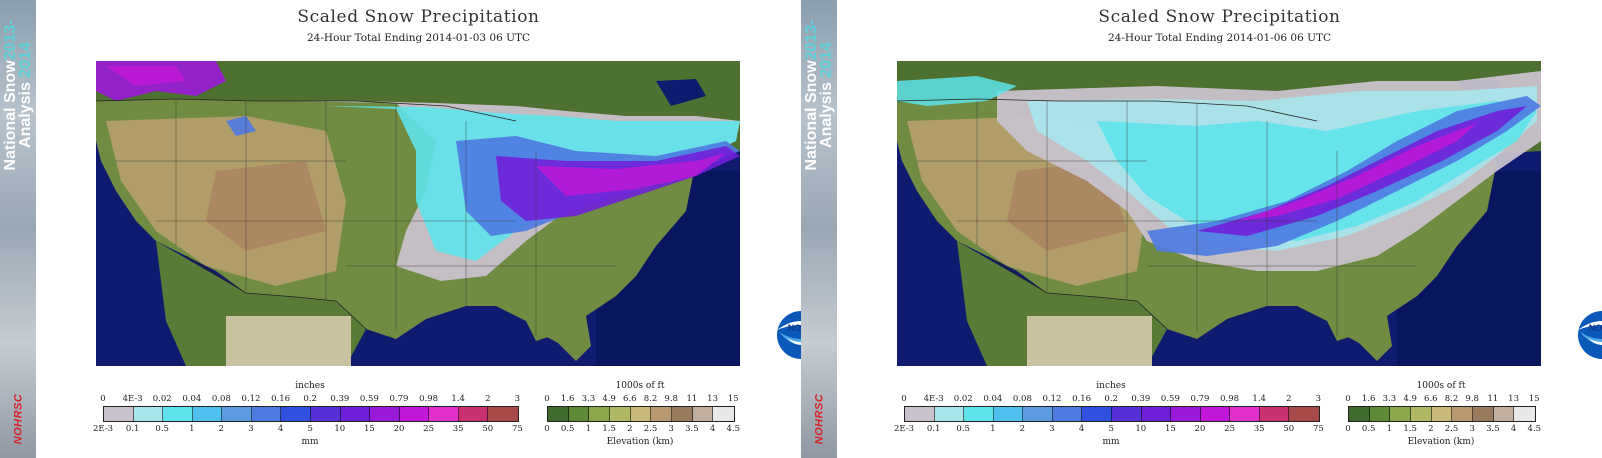 This screenshot has height=458, width=1602. I want to click on inches-tick-label: 0.79, so click(1200, 399).